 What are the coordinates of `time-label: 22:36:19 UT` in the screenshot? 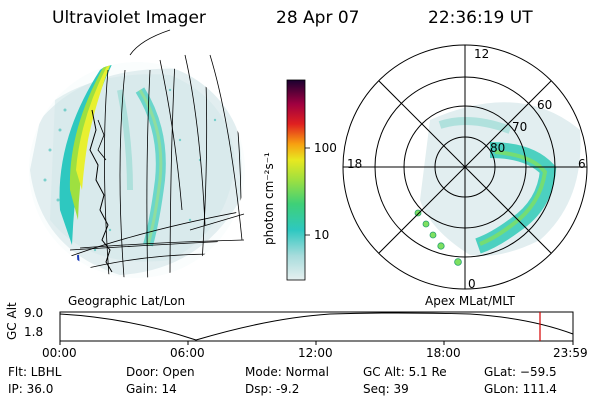 It's located at (480, 18).